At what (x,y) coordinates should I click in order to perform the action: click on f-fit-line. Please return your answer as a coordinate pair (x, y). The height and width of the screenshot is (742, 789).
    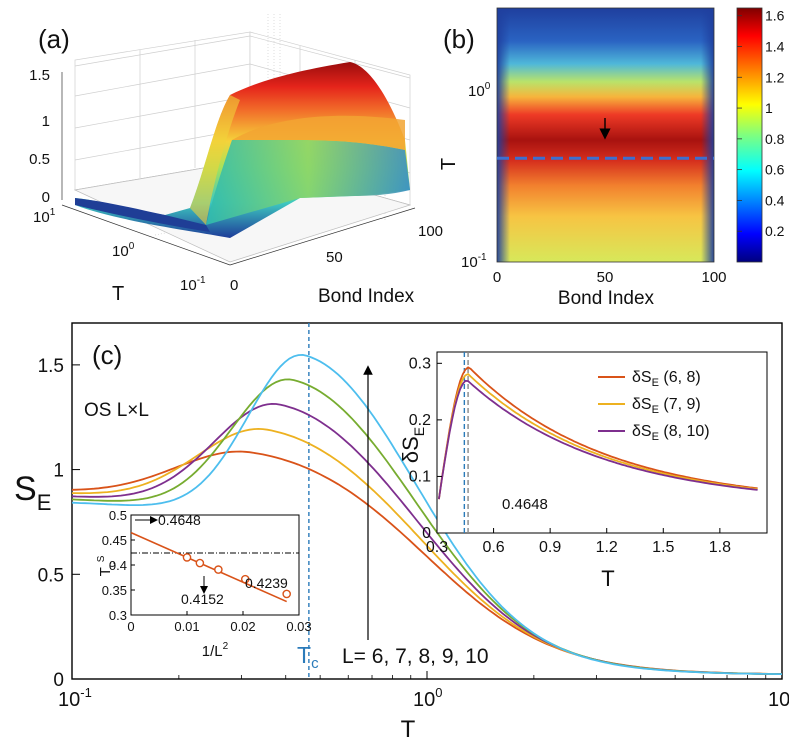
    Looking at the image, I should click on (209, 567).